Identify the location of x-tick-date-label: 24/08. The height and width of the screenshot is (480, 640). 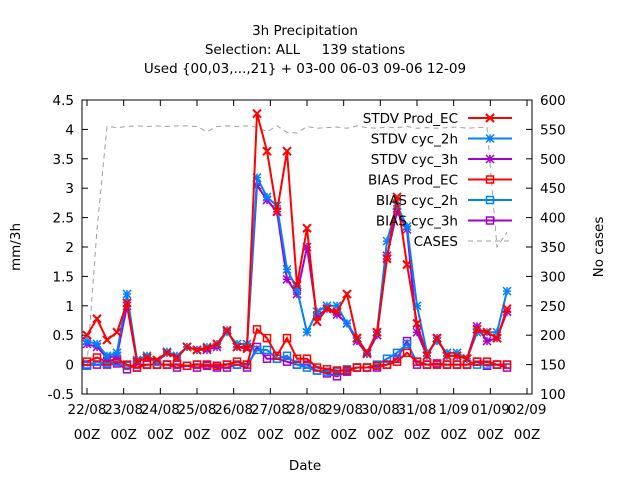
(160, 410).